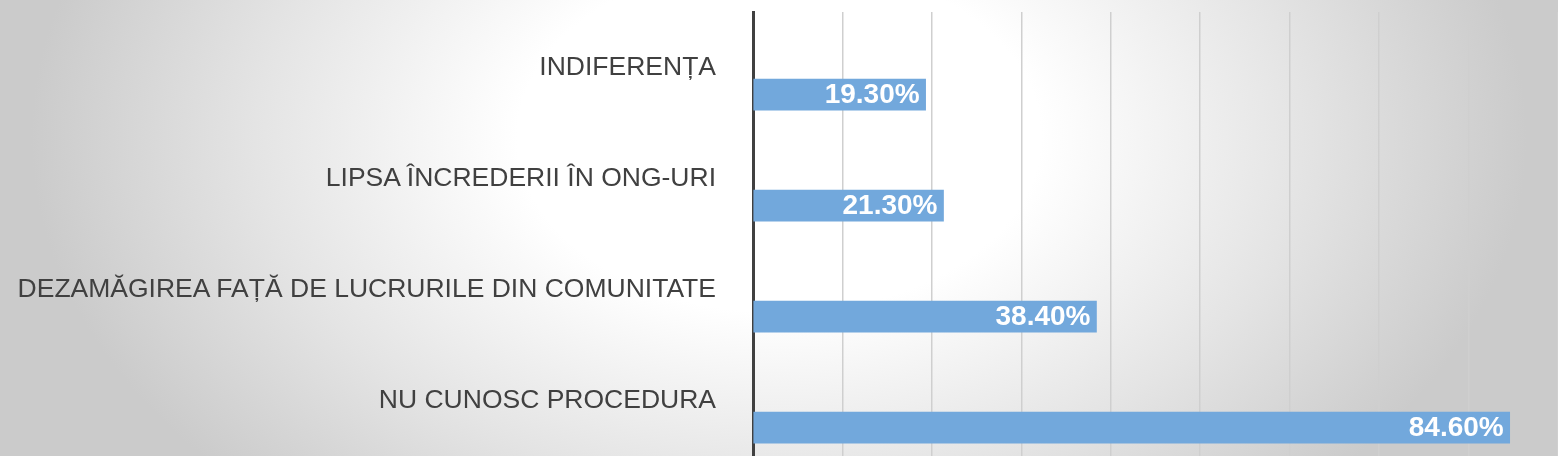 Image resolution: width=1558 pixels, height=456 pixels. I want to click on data-label: 84.60%, so click(1456, 427).